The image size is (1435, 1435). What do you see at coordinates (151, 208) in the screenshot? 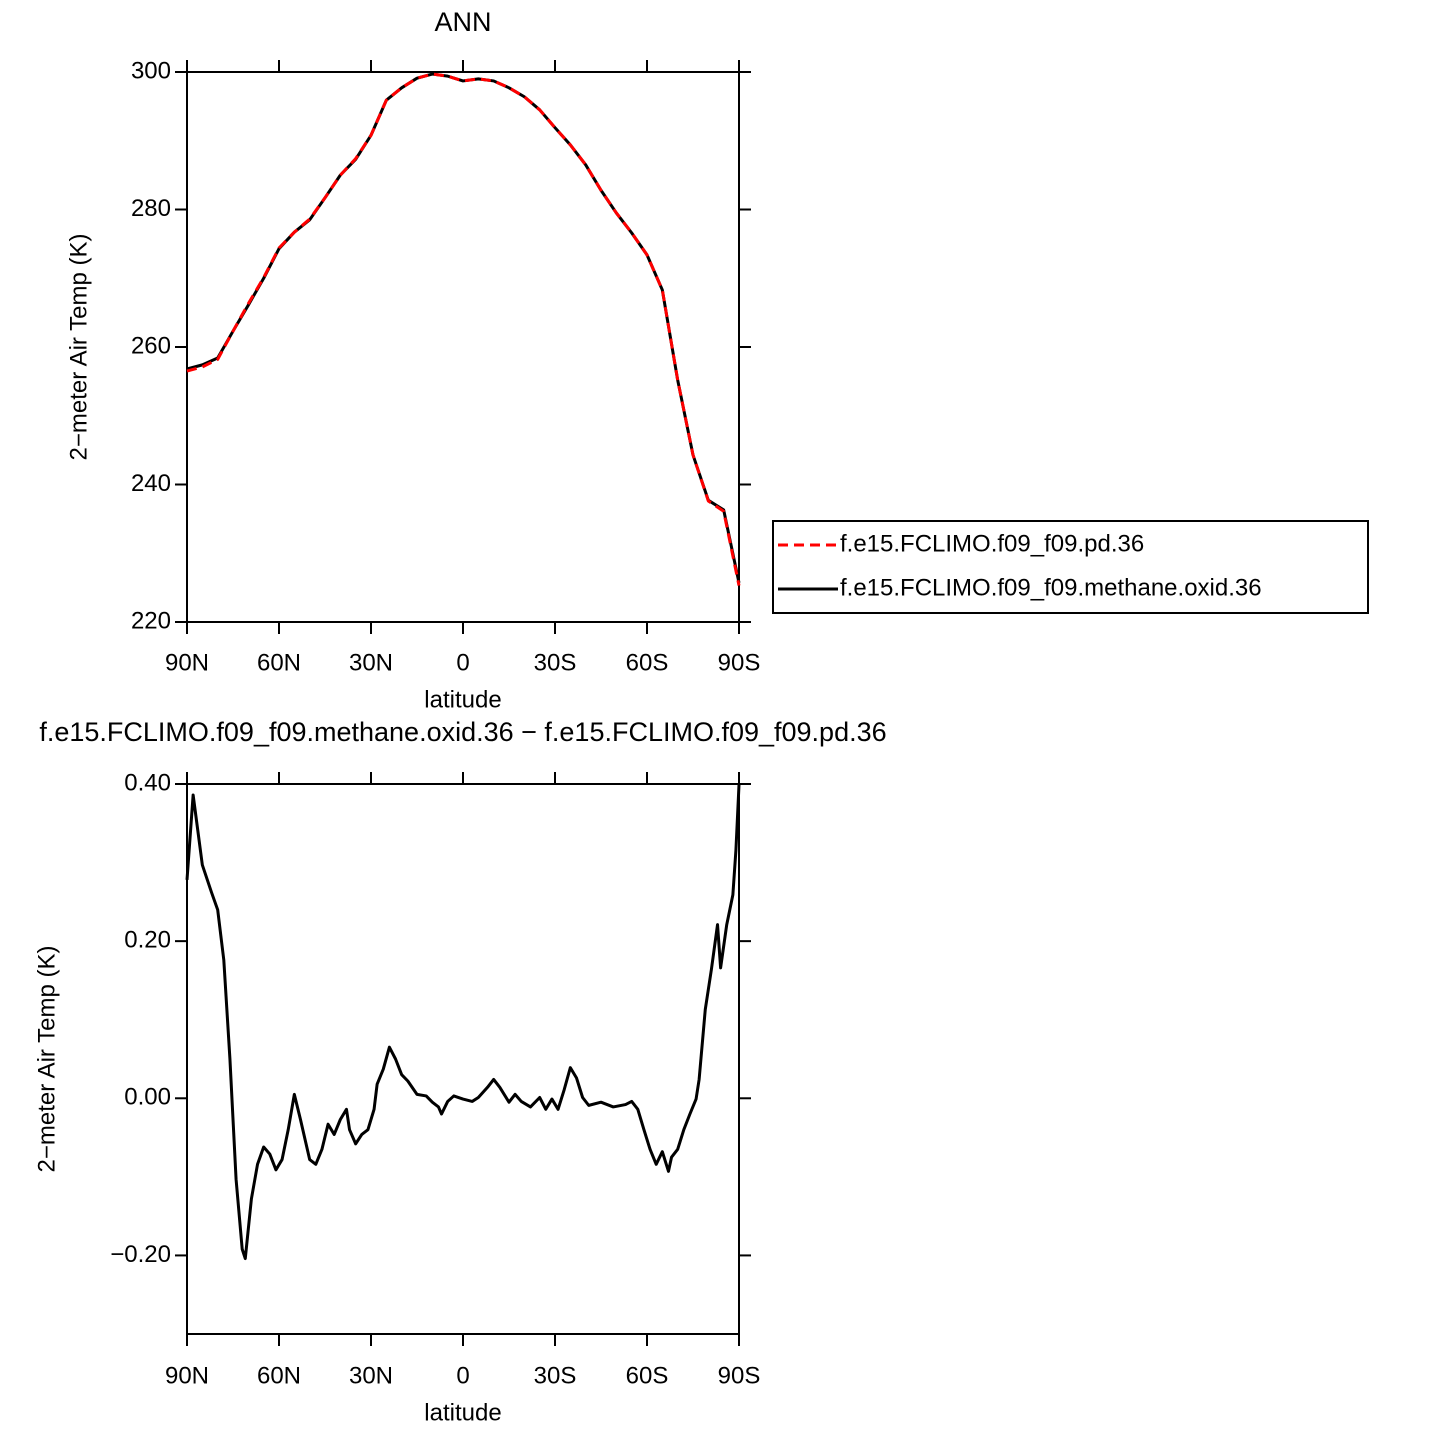
I see `y-tick-label: 280` at bounding box center [151, 208].